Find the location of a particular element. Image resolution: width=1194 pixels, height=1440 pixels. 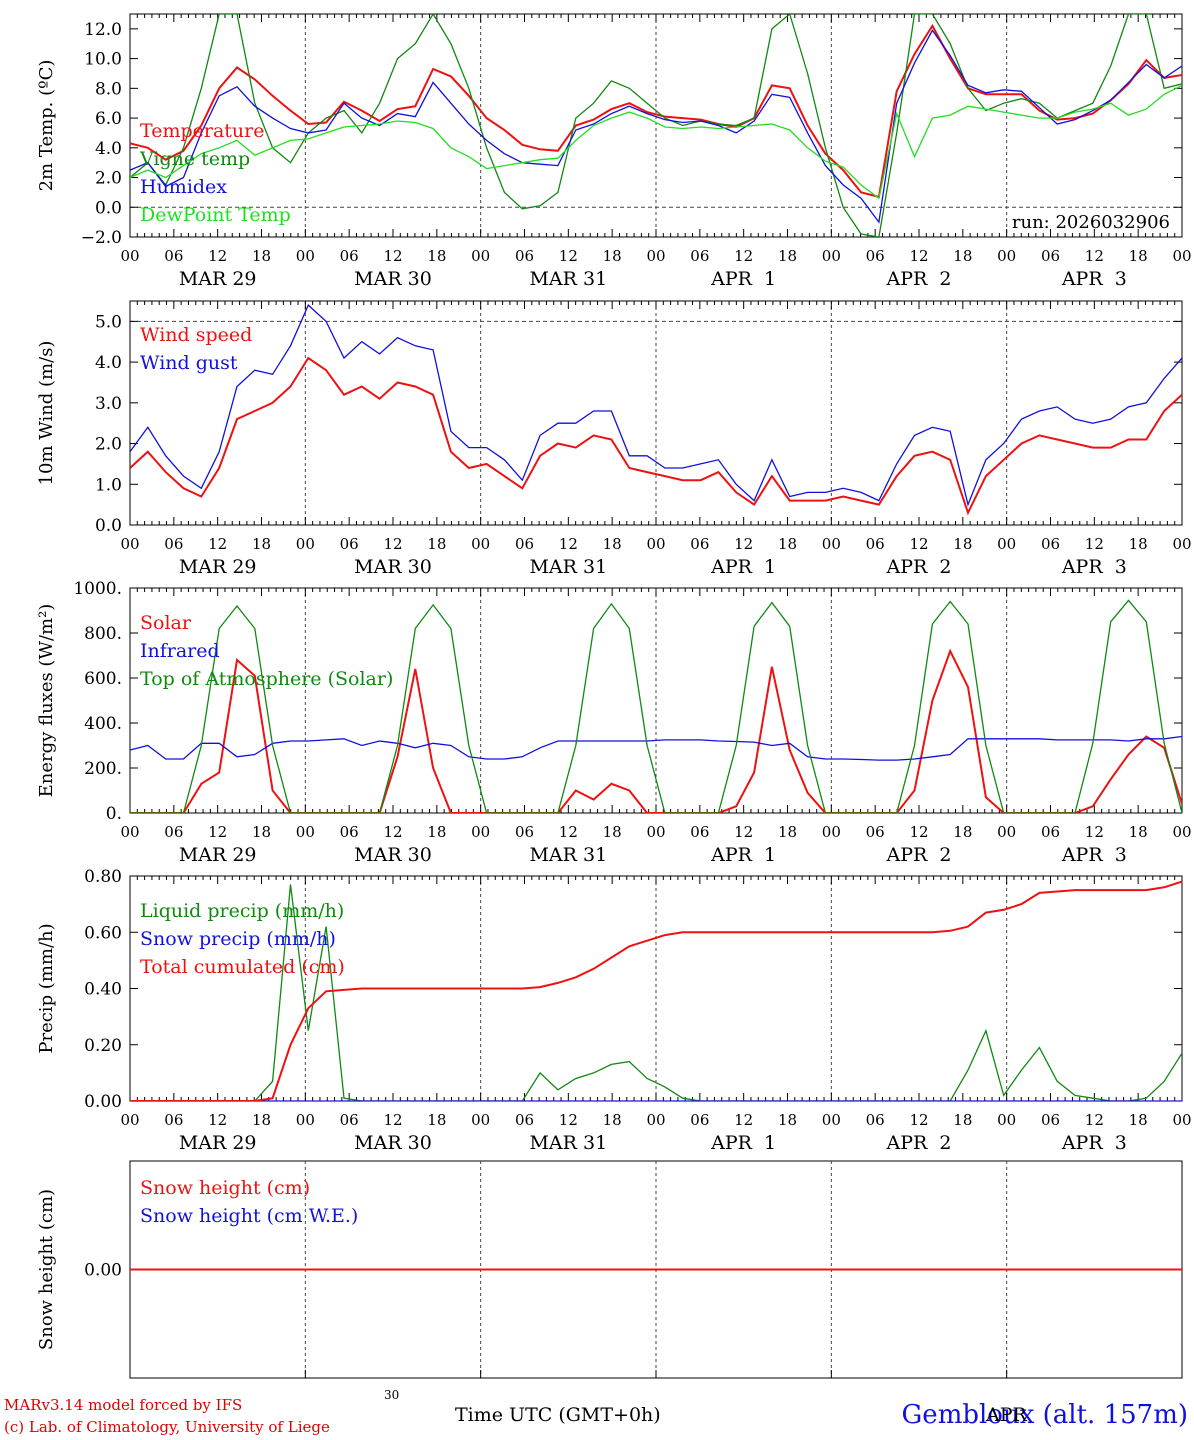

y-tick-label: 800. is located at coordinates (103, 634).